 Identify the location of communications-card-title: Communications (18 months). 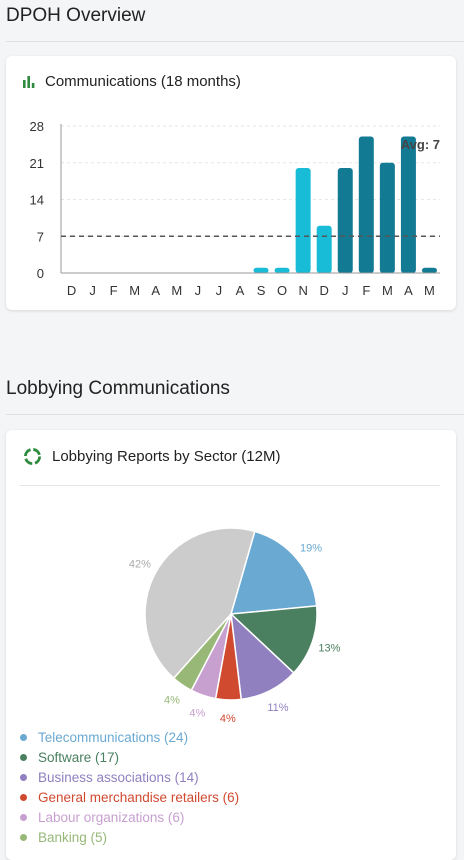
(143, 81).